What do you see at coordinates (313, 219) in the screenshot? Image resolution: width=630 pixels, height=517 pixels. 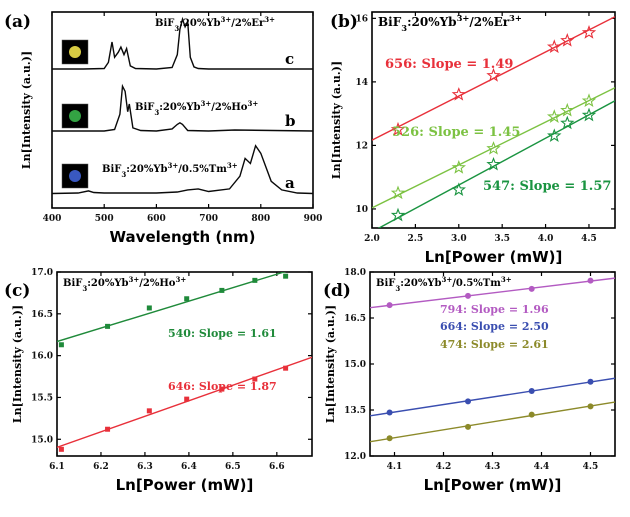 I see `x-tick-label: 900` at bounding box center [313, 219].